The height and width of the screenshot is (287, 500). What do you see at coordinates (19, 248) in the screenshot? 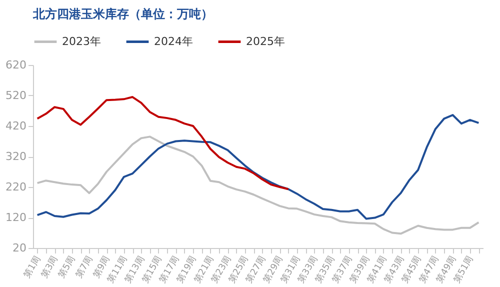
I see `y-tick-label: 20` at bounding box center [19, 248].